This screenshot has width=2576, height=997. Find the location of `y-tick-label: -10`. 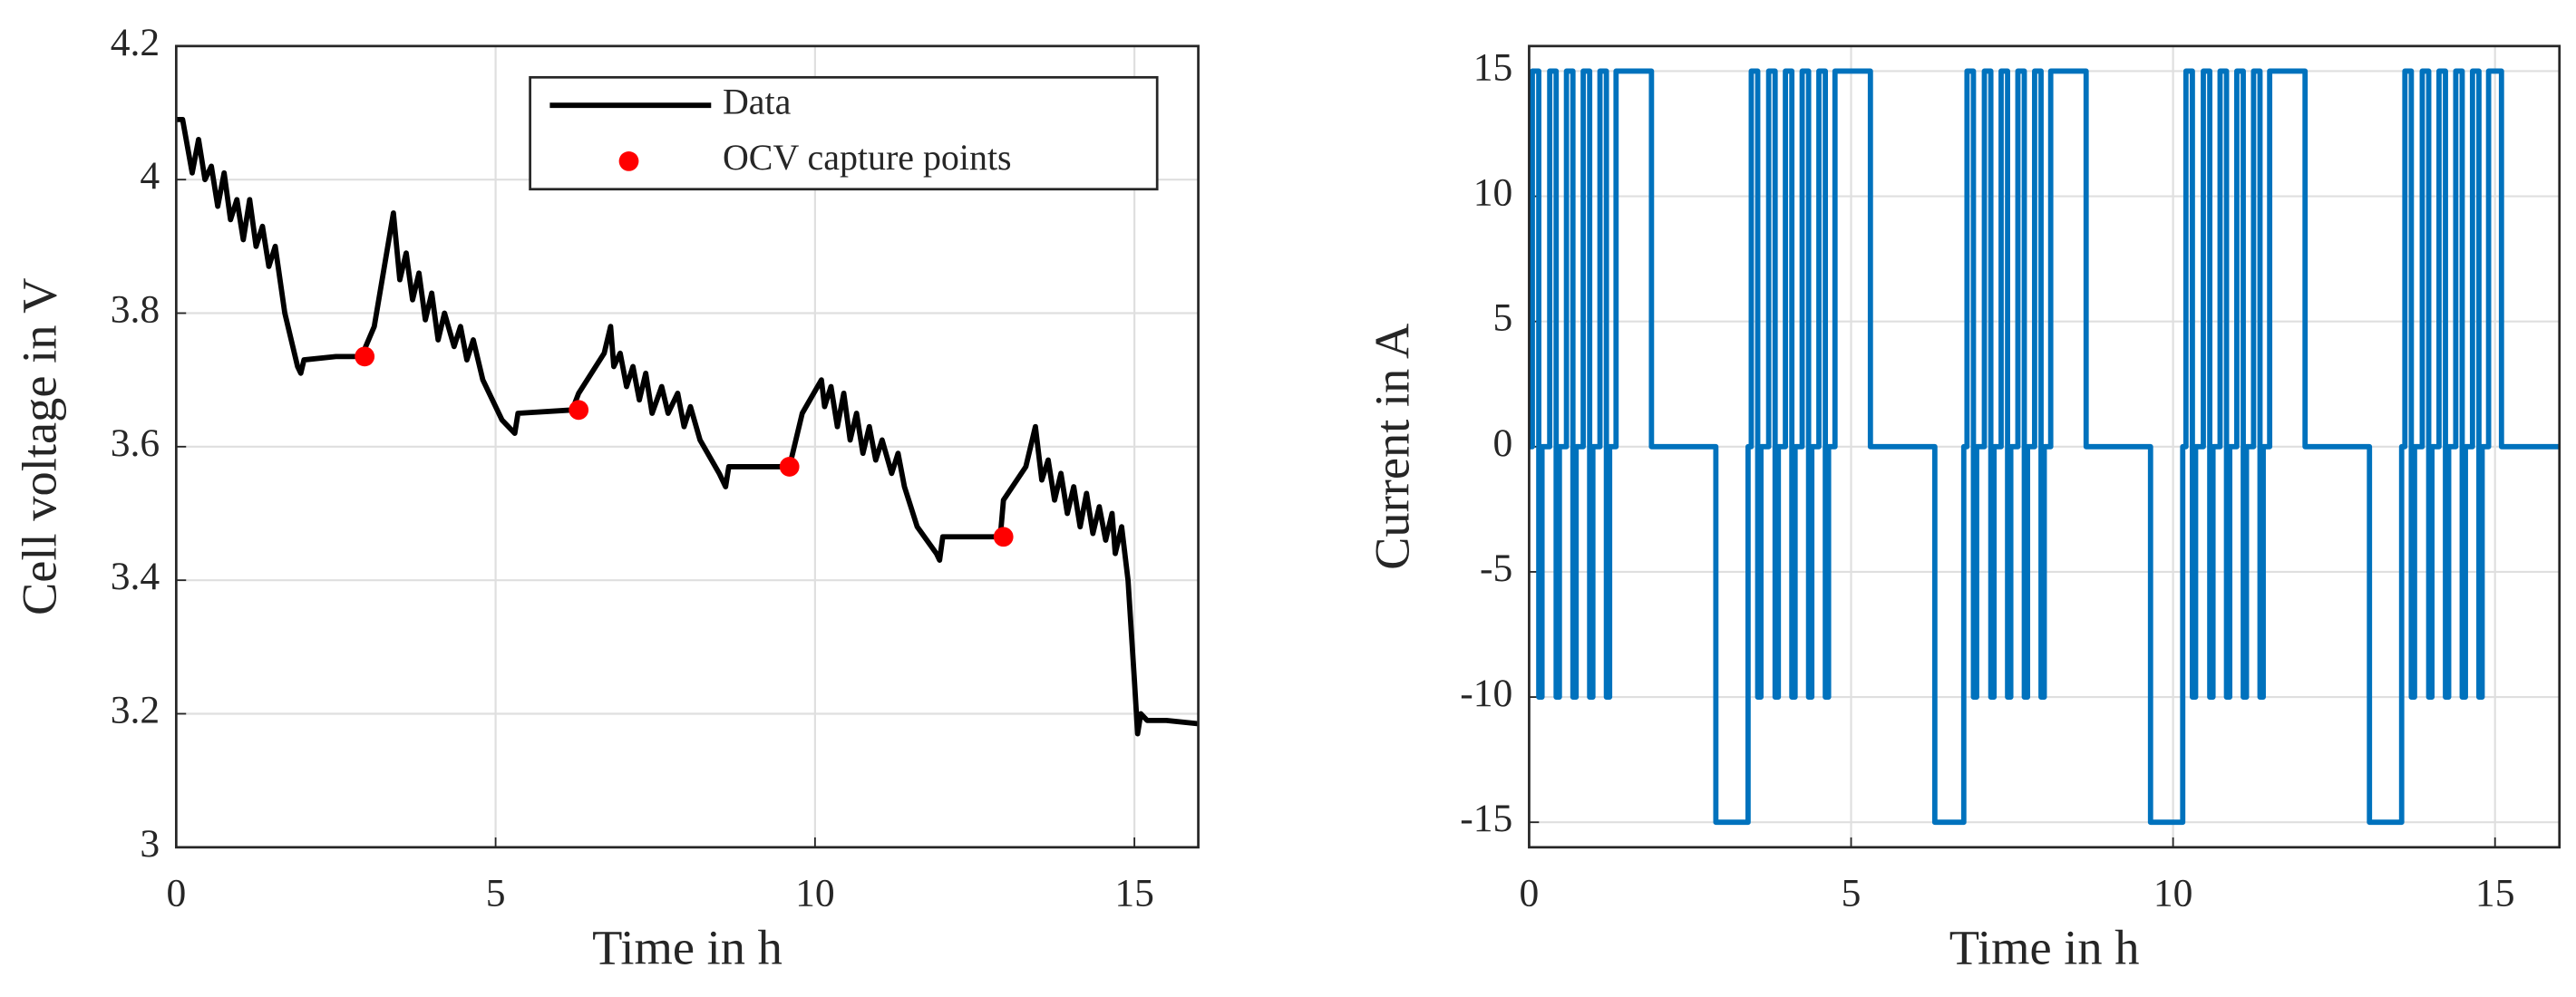

y-tick-label: -10 is located at coordinates (1486, 693).